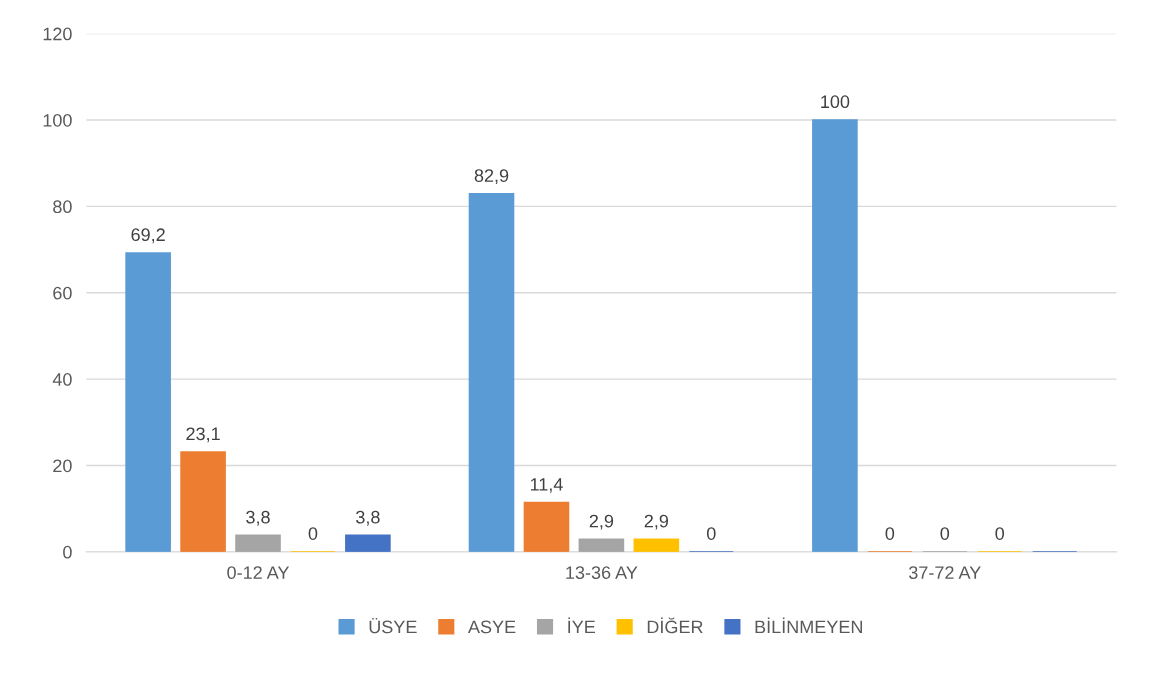 The width and height of the screenshot is (1151, 673). Describe the element at coordinates (258, 573) in the screenshot. I see `x-tick-label: 0-12 AY` at that location.